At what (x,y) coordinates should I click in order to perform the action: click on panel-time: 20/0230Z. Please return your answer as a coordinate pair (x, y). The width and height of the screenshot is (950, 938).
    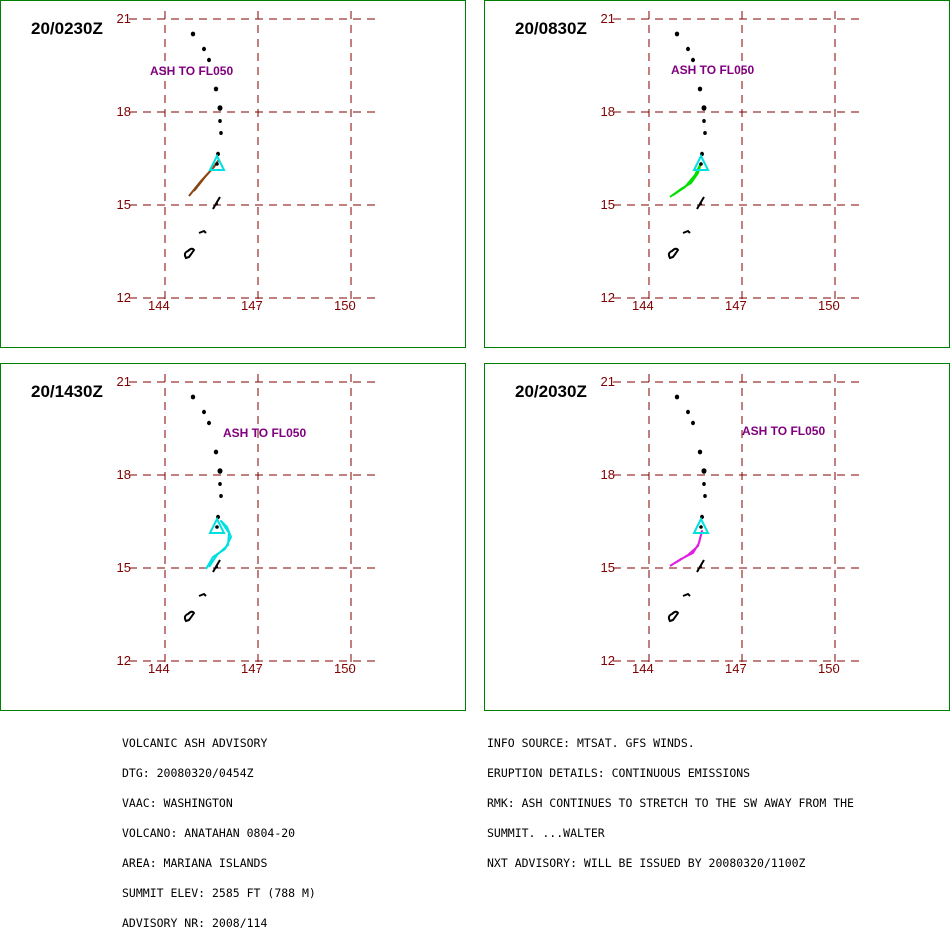
    Looking at the image, I should click on (67, 28).